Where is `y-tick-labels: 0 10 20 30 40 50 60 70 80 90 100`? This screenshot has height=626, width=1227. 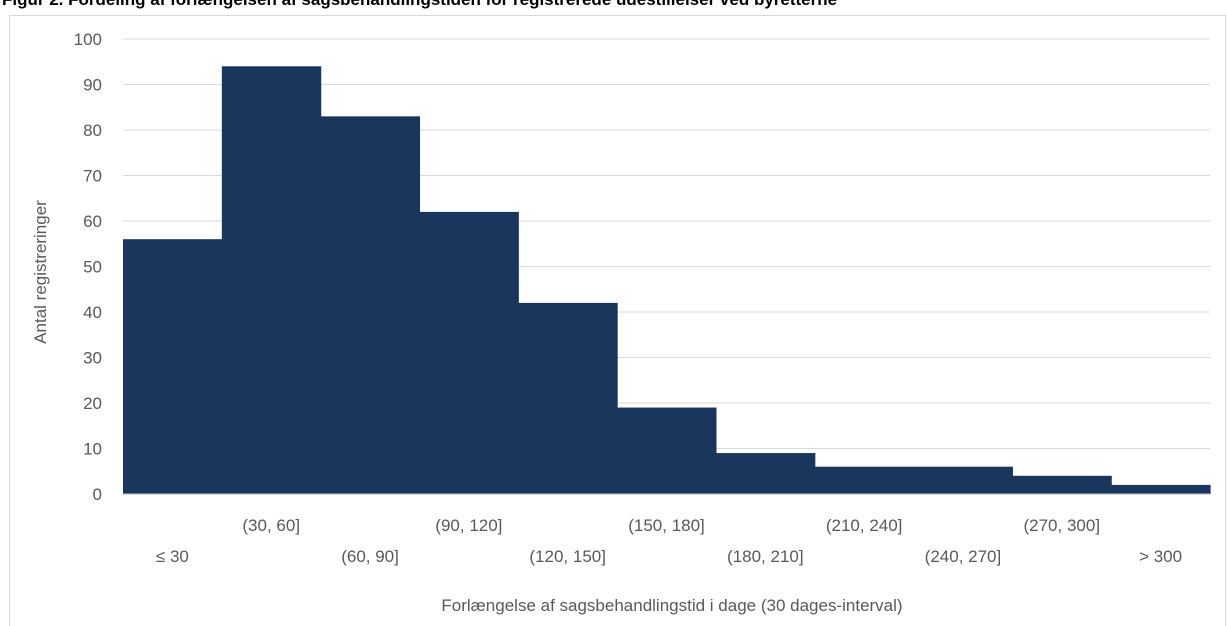
y-tick-labels: 0 10 20 30 40 50 60 70 80 90 100 is located at coordinates (88, 267).